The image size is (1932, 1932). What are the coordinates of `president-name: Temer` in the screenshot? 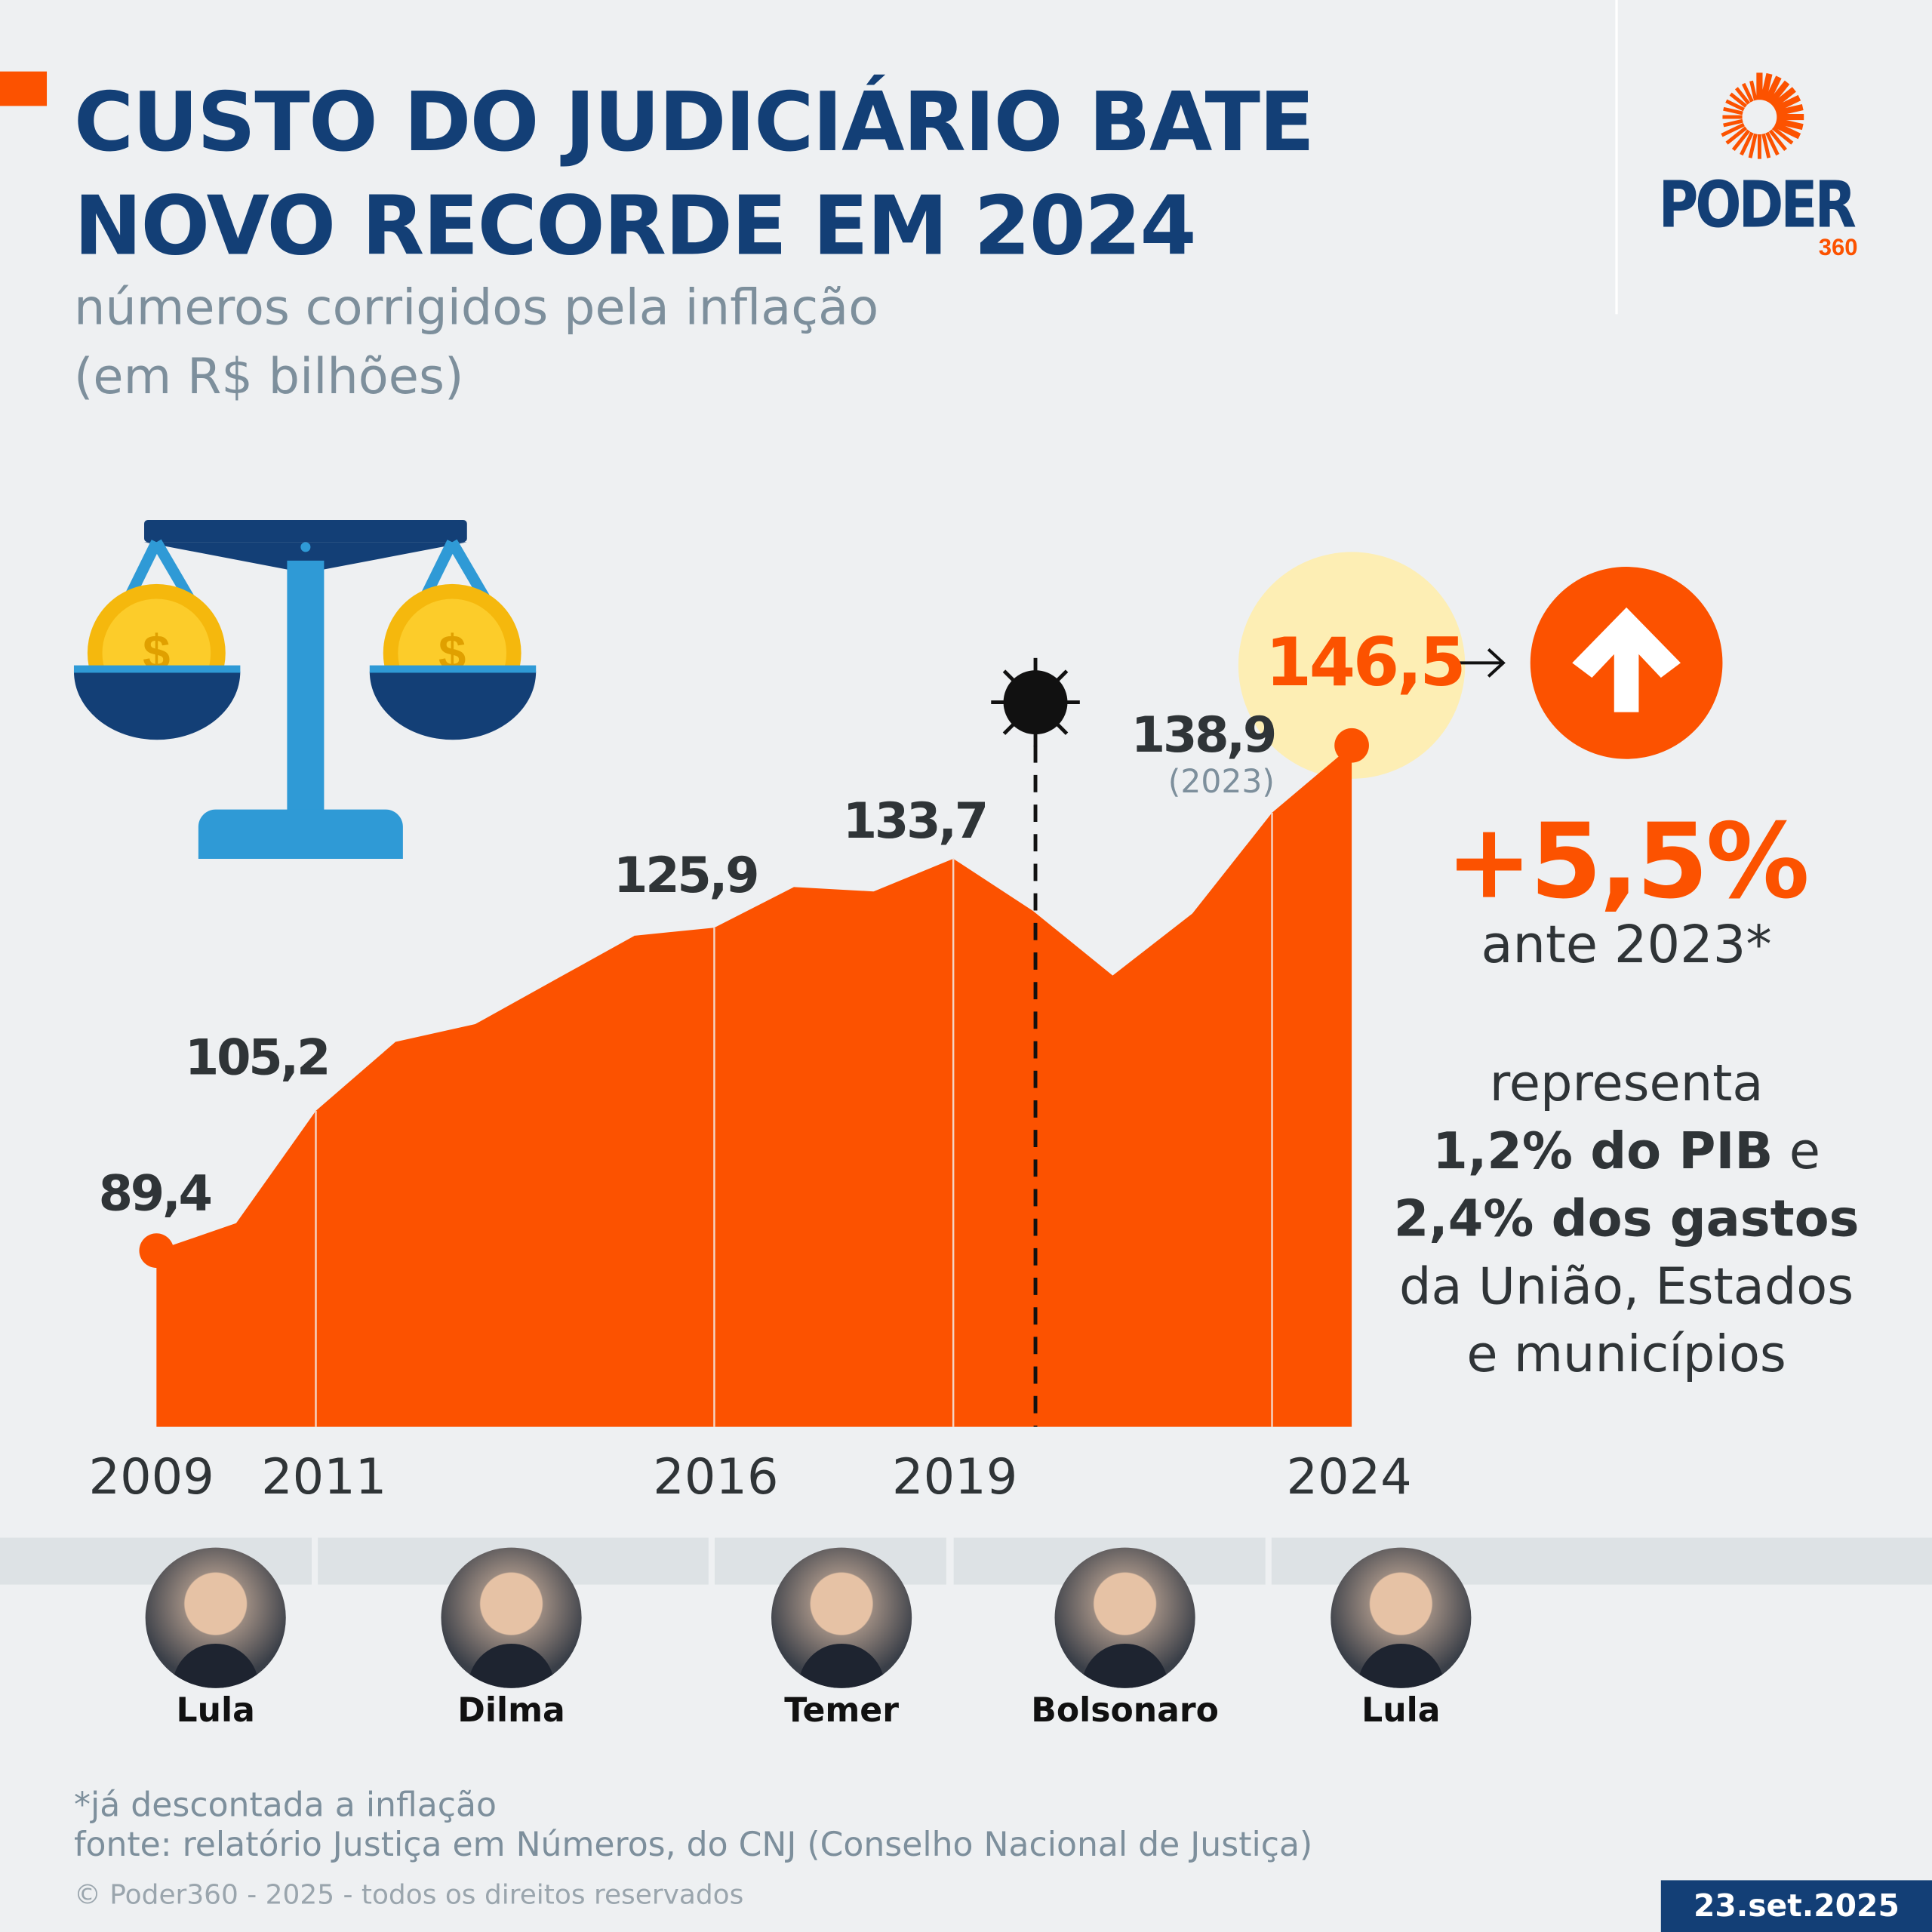 It's located at (841, 1710).